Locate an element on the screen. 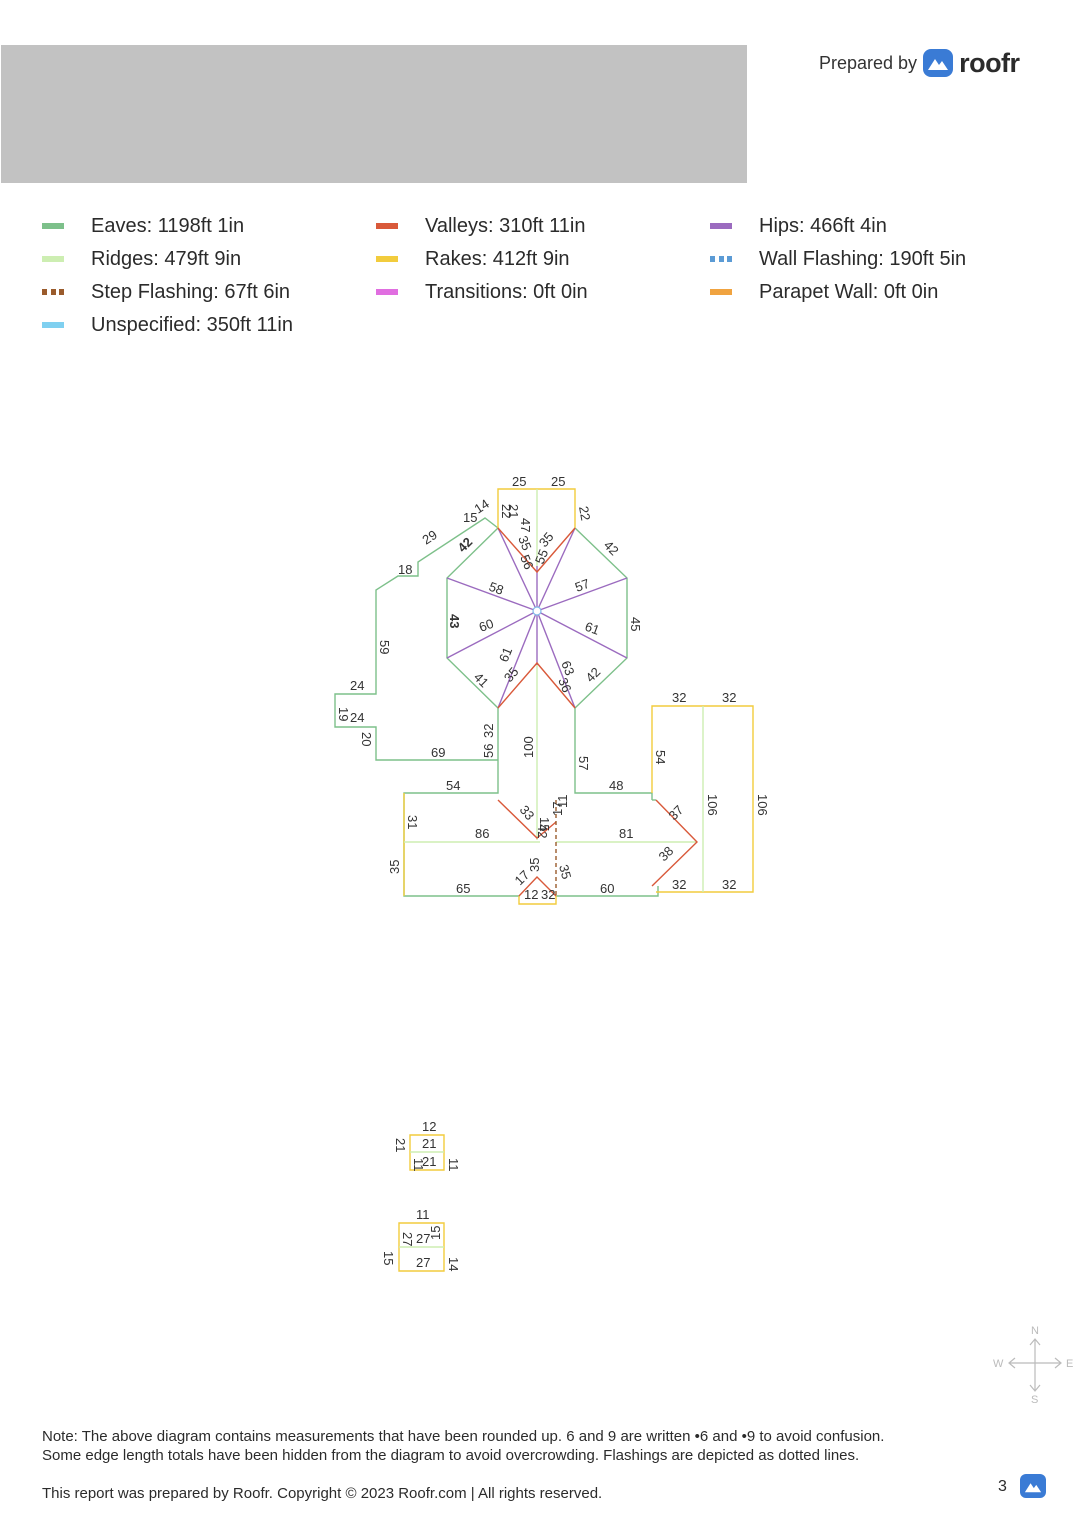  legend-item-parapet-wall: Parapet Wall: 0ft 0in is located at coordinates (824, 292).